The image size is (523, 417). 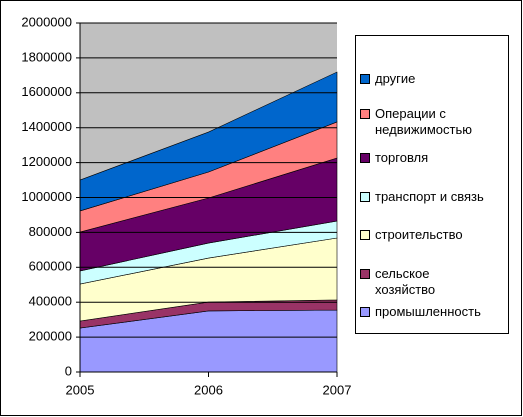 What do you see at coordinates (405, 281) in the screenshot?
I see `legend-label: сельское хозяйство` at bounding box center [405, 281].